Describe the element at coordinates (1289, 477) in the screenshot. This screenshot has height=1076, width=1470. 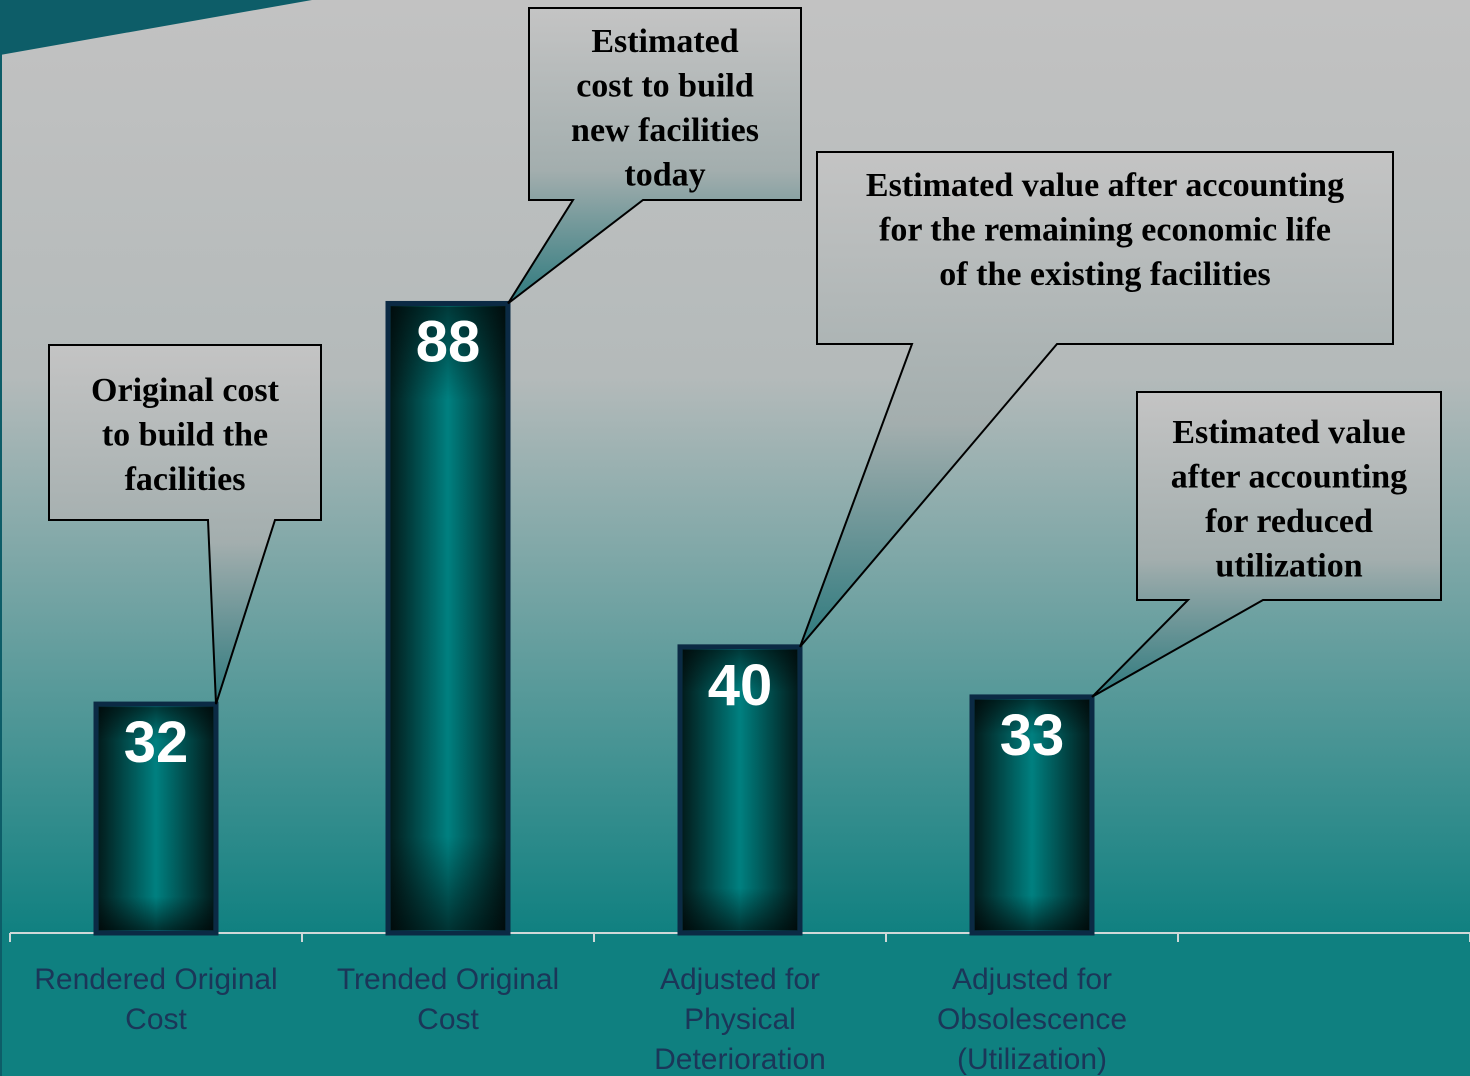
I see `annotation-line: after accounting` at that location.